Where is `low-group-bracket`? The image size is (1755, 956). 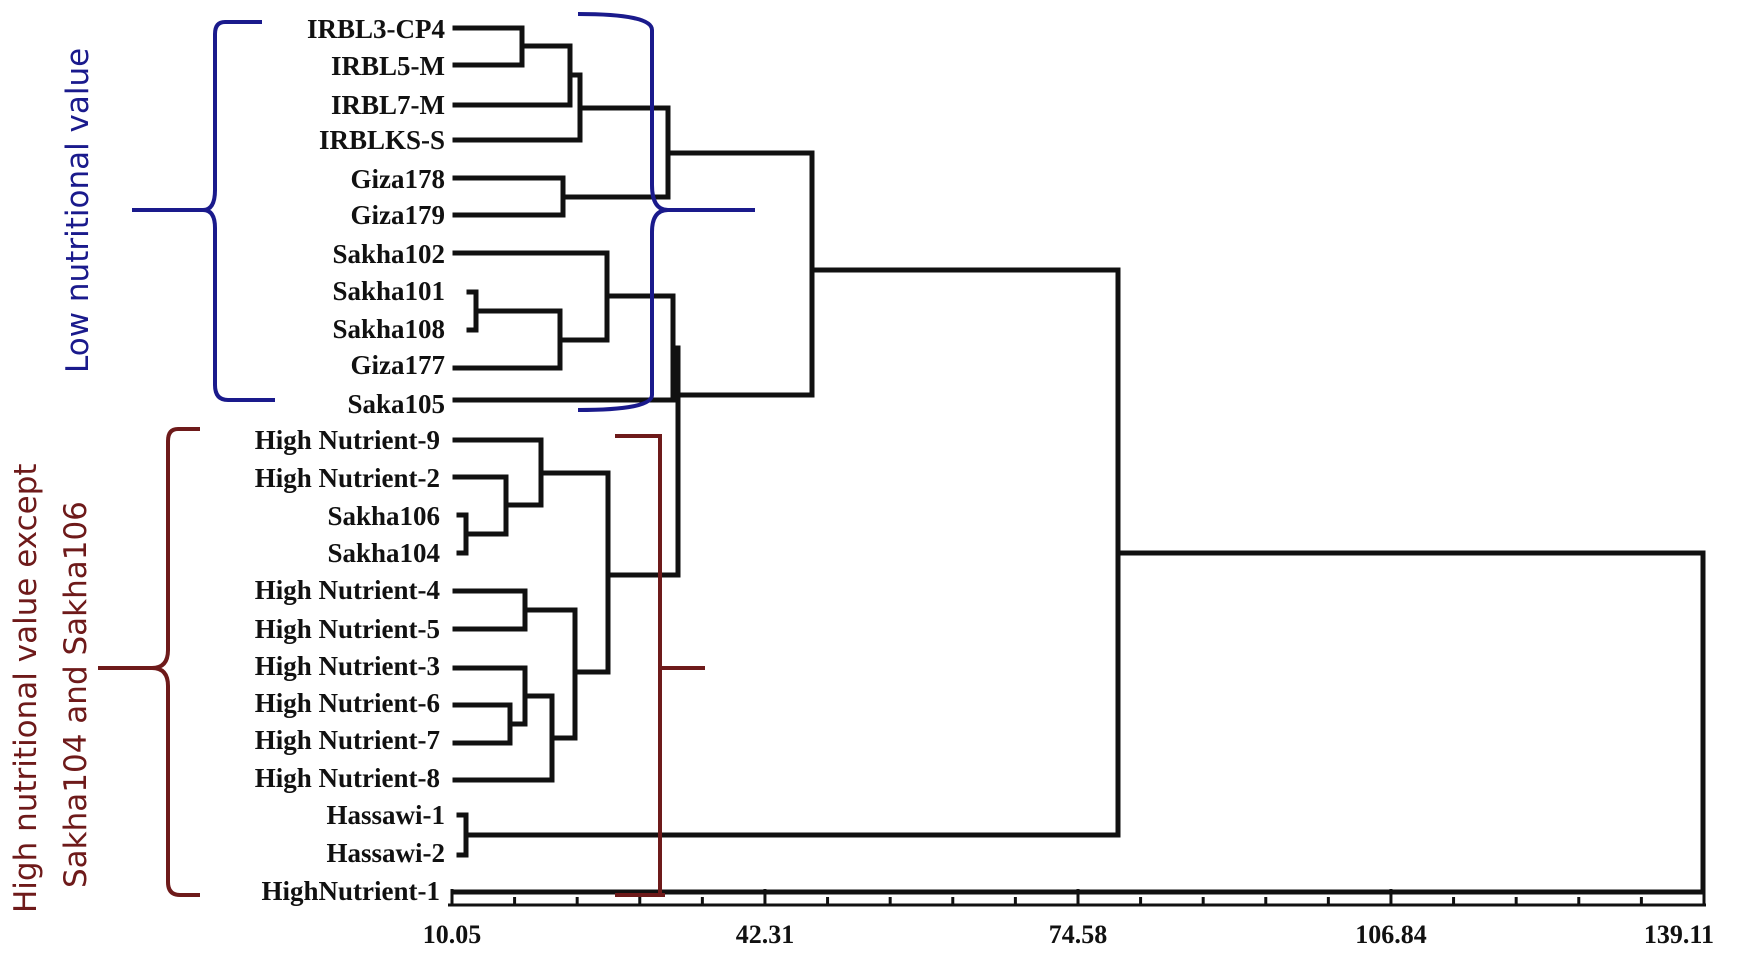
low-group-bracket is located at coordinates (443, 212).